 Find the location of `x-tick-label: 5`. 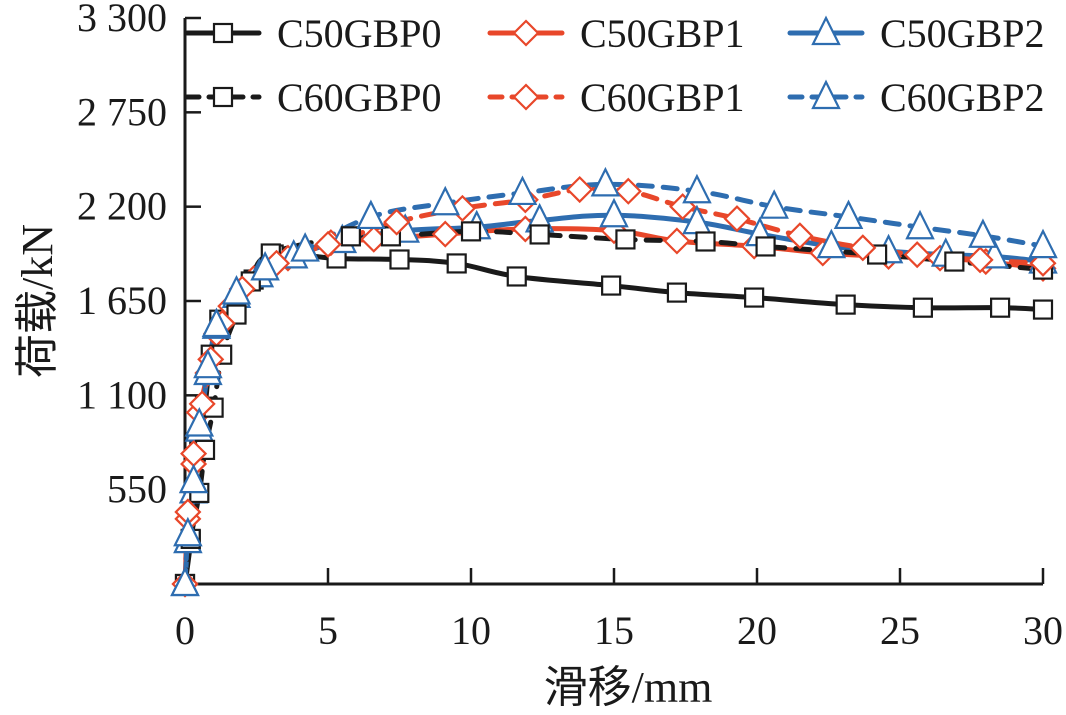

x-tick-label: 5 is located at coordinates (328, 630).